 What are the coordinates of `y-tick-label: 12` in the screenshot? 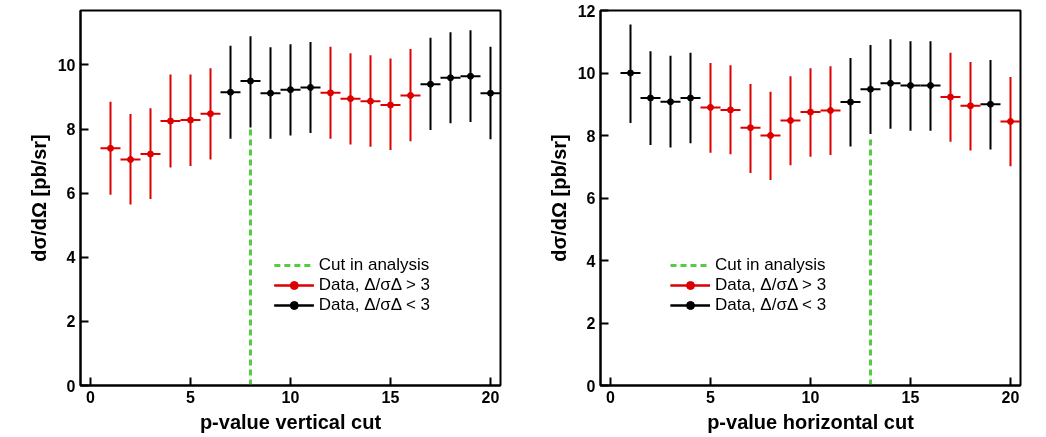 It's located at (586, 11).